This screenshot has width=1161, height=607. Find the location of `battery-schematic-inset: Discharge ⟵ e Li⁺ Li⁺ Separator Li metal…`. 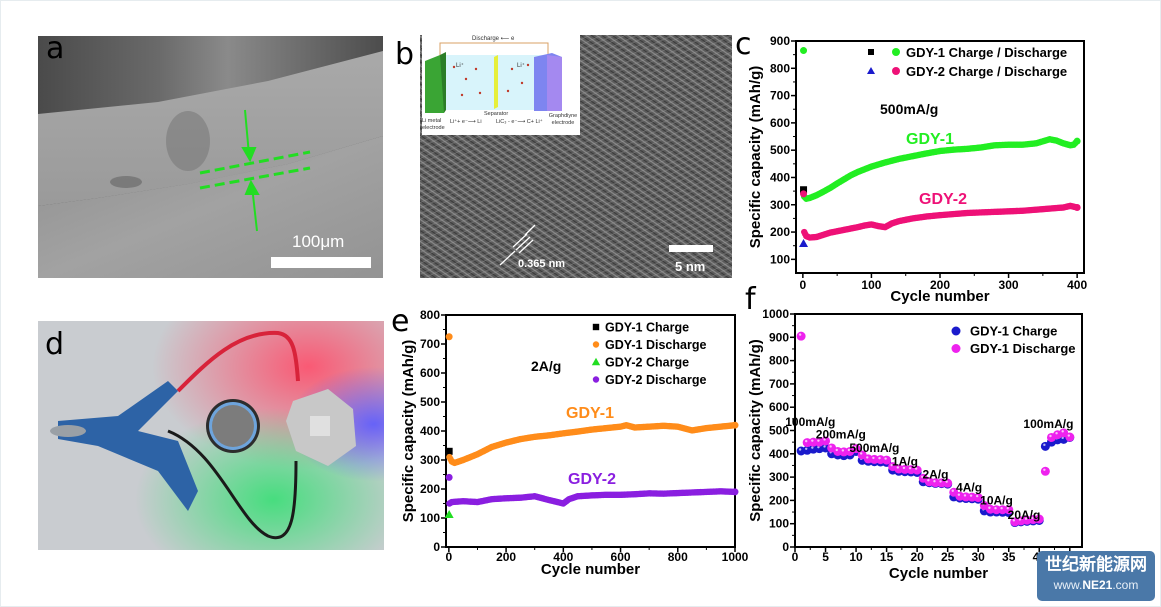

battery-schematic-inset: Discharge ⟵ e Li⁺ Li⁺ Separator Li metal… is located at coordinates (501, 85).